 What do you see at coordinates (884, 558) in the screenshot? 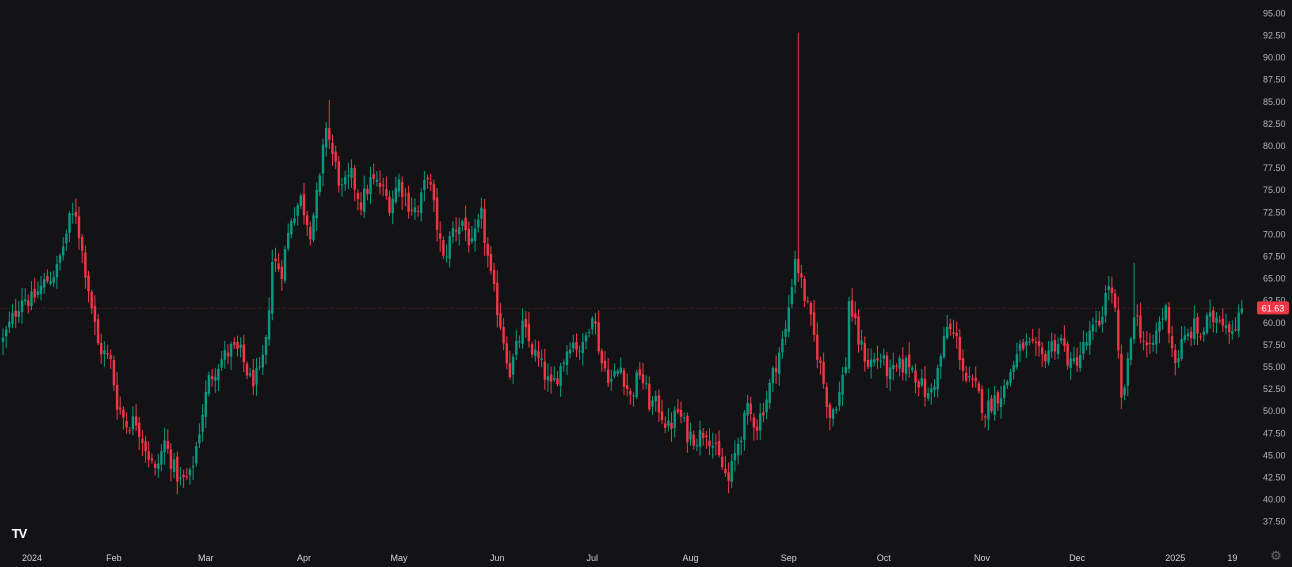
I see `x-tick-label: Oct` at bounding box center [884, 558].